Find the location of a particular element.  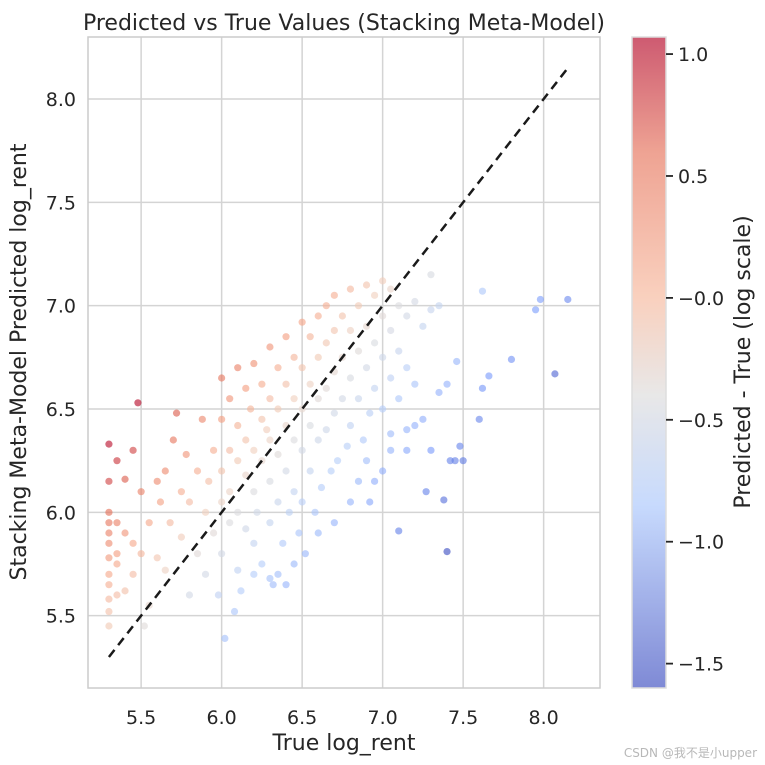

colorbar-title: Predicted - True (log scale) is located at coordinates (743, 361).